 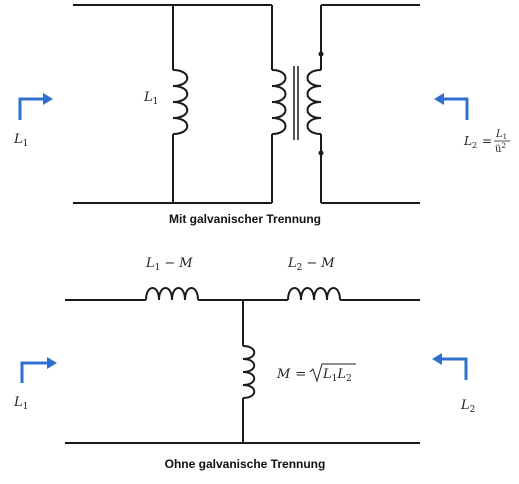 What do you see at coordinates (321, 54) in the screenshot?
I see `polarity-dot-top` at bounding box center [321, 54].